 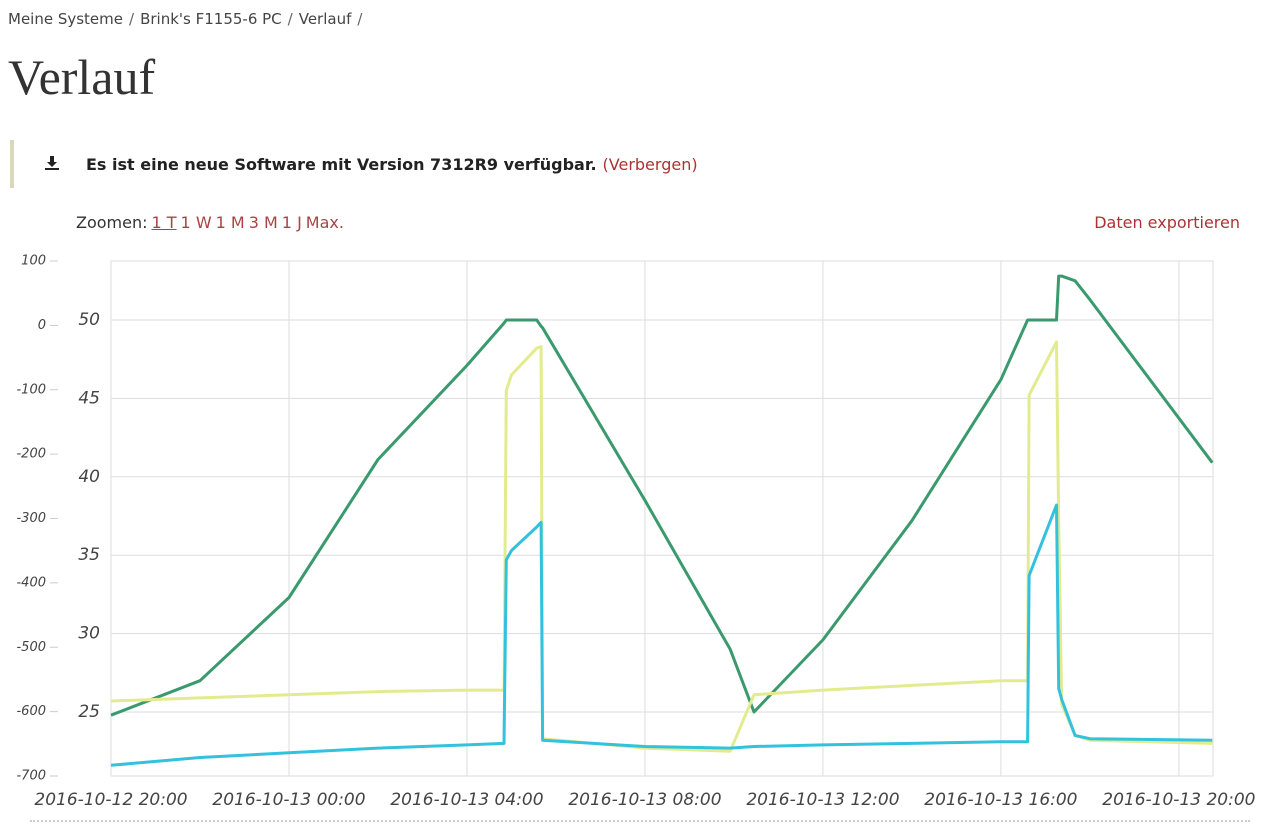 What do you see at coordinates (89, 712) in the screenshot?
I see `y-tick-label: 25` at bounding box center [89, 712].